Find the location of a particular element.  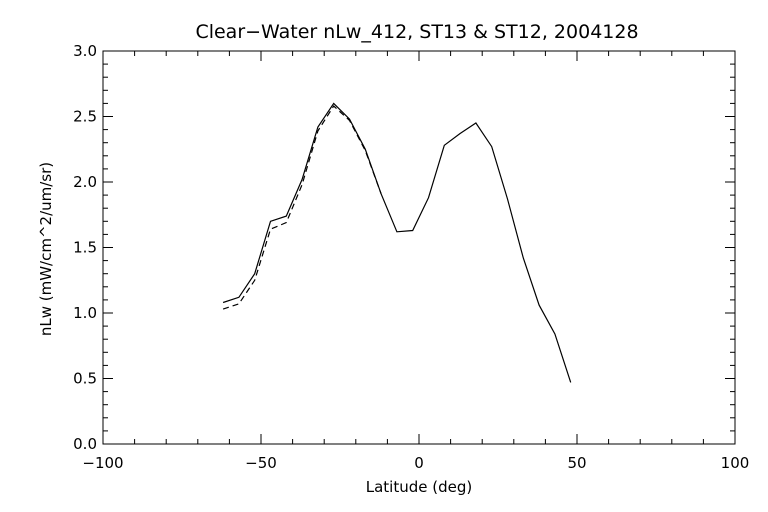

y-tick-label: 2.0 is located at coordinates (85, 182).